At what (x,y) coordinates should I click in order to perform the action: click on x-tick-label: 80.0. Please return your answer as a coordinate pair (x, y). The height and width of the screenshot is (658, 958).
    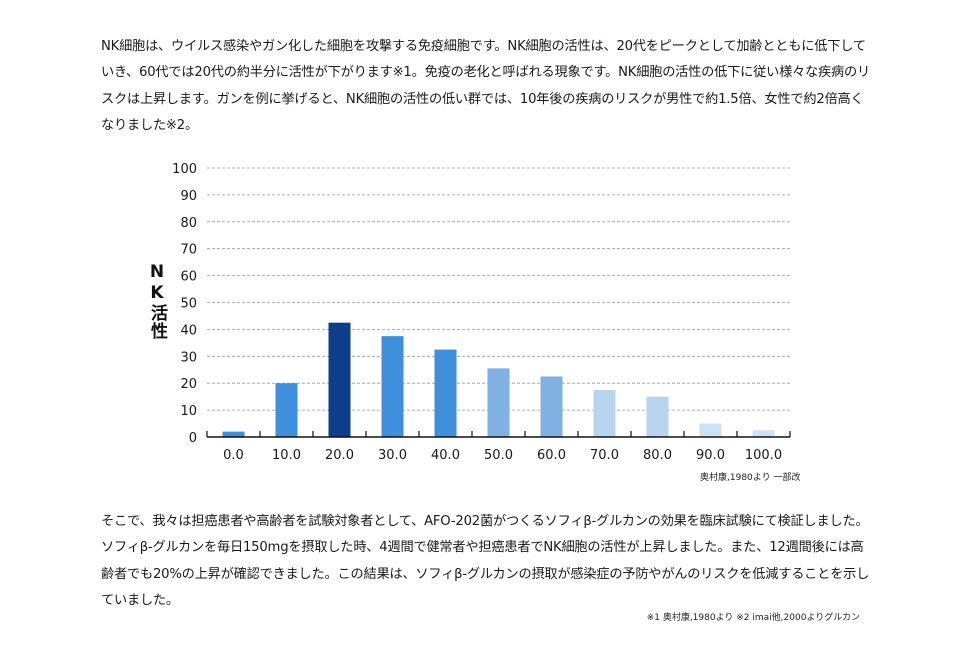
    Looking at the image, I should click on (657, 455).